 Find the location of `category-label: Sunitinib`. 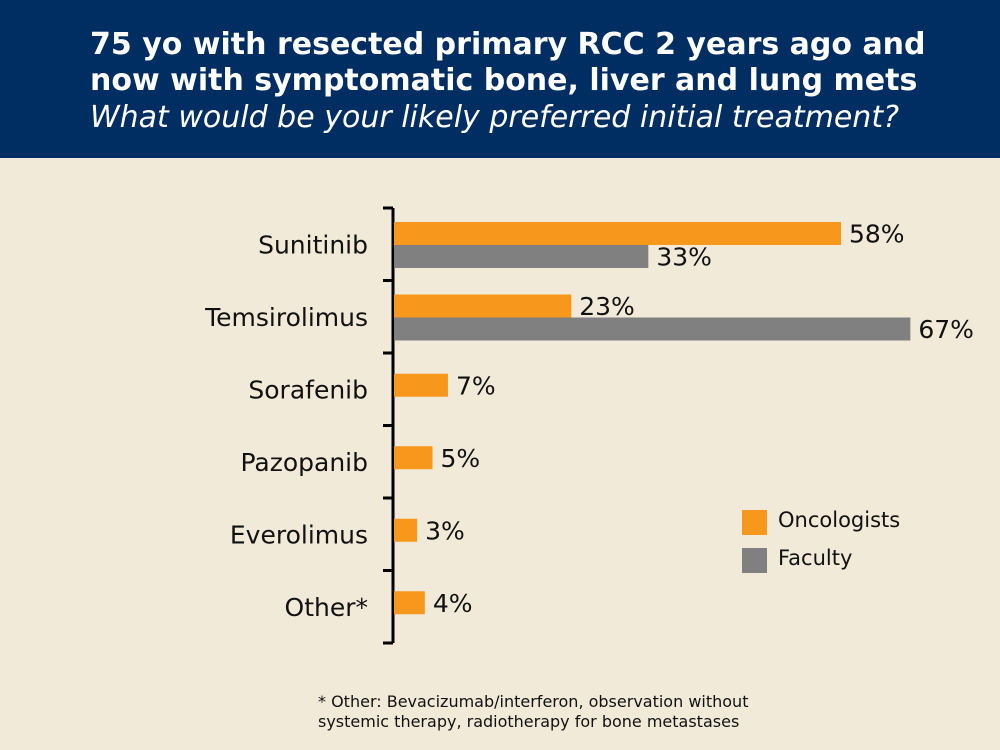

category-label: Sunitinib is located at coordinates (313, 244).